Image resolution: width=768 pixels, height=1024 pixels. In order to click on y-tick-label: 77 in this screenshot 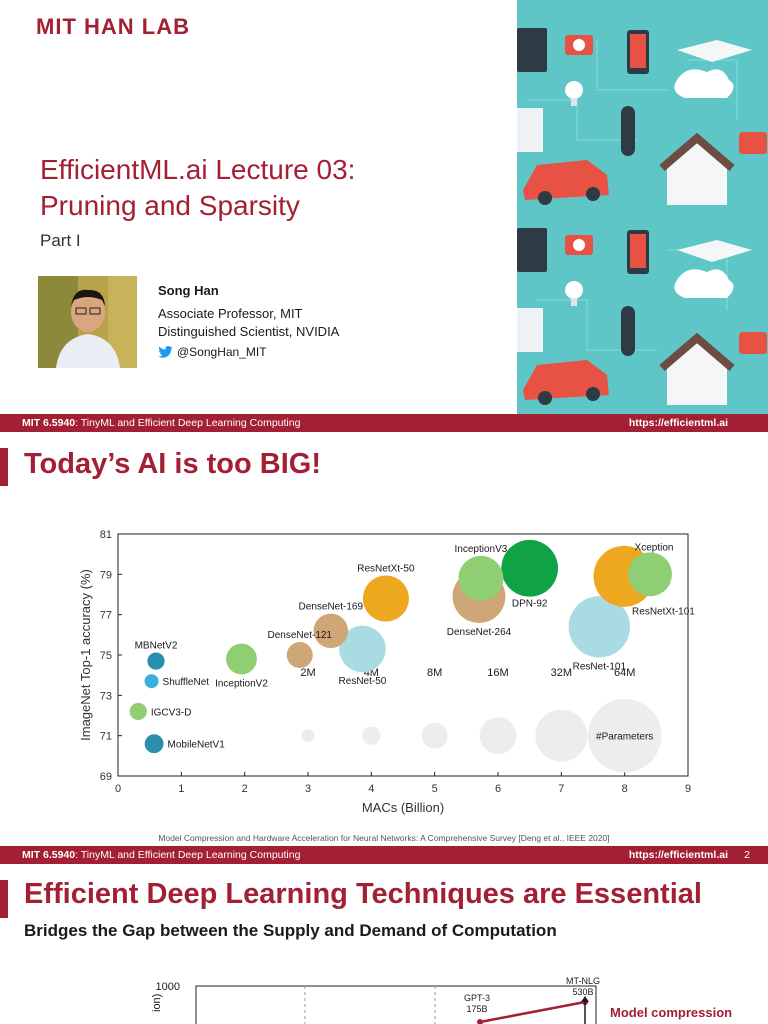, I will do `click(106, 616)`.